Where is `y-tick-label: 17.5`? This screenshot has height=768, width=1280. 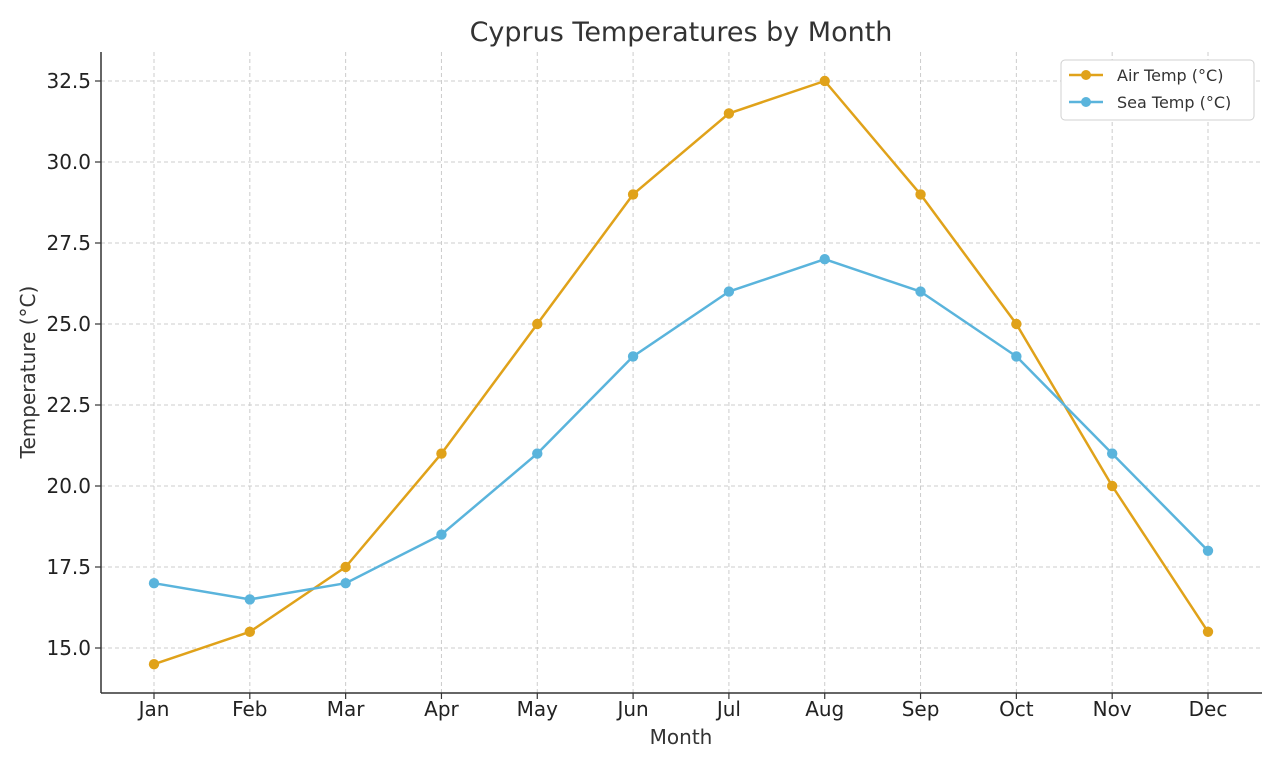
y-tick-label: 17.5 is located at coordinates (68, 567).